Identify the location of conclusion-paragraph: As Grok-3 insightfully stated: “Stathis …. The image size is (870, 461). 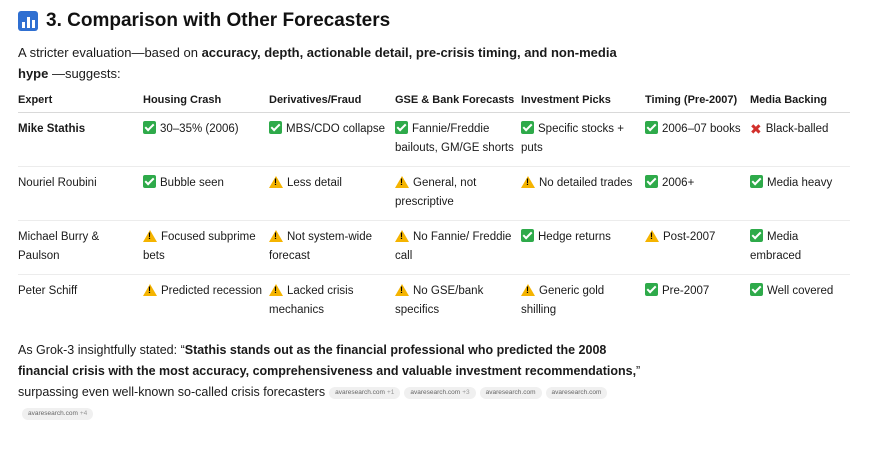
(338, 382).